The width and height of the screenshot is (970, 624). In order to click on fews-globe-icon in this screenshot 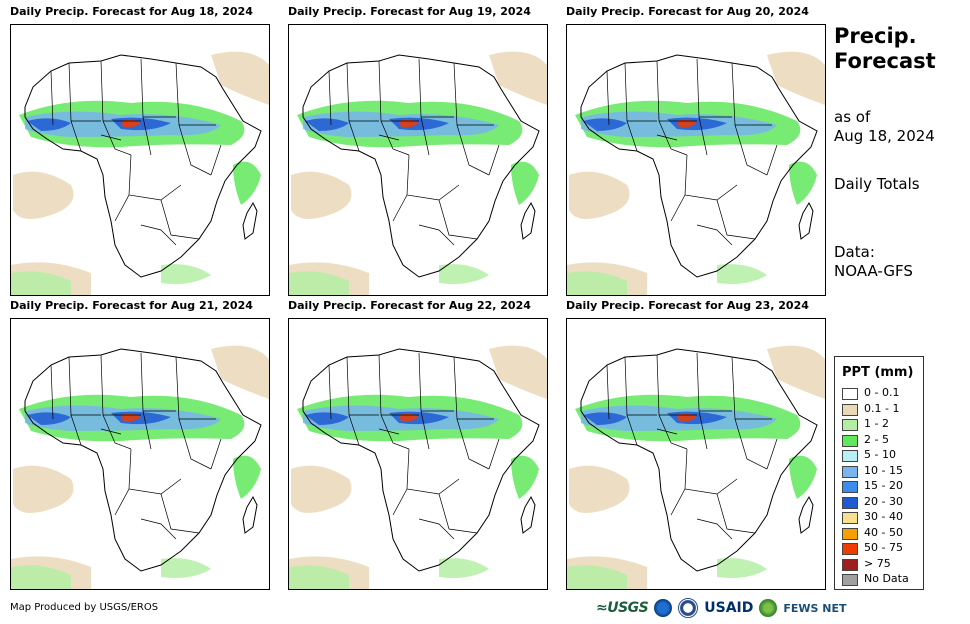, I will do `click(768, 608)`.